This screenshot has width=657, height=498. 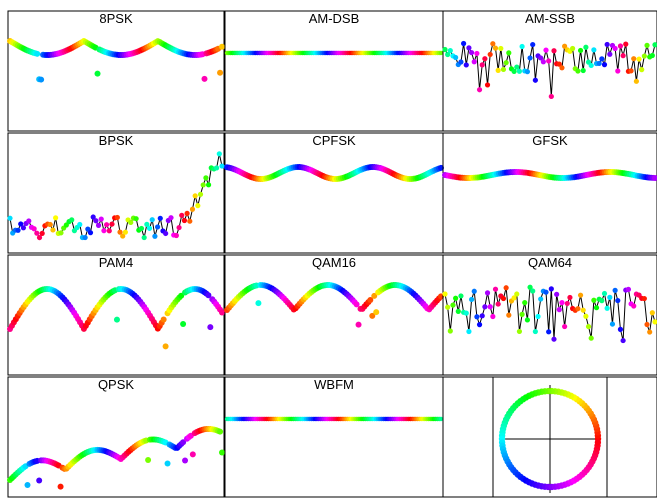 I want to click on panel-am-ssb: AM-SSB, so click(x=549, y=71).